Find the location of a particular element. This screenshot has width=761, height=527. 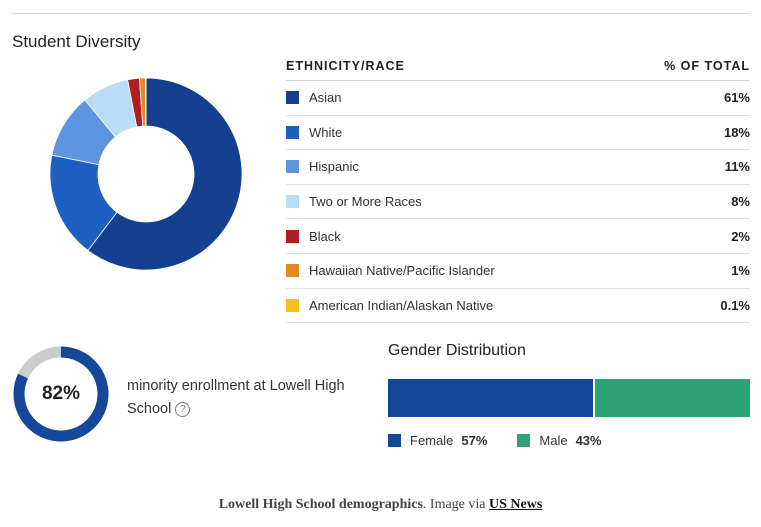

swatch-two-or-more is located at coordinates (292, 202).